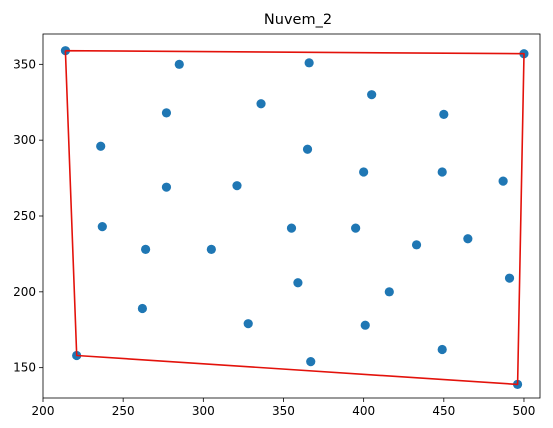  What do you see at coordinates (298, 20) in the screenshot?
I see `chart-title: Nuvem_2` at bounding box center [298, 20].